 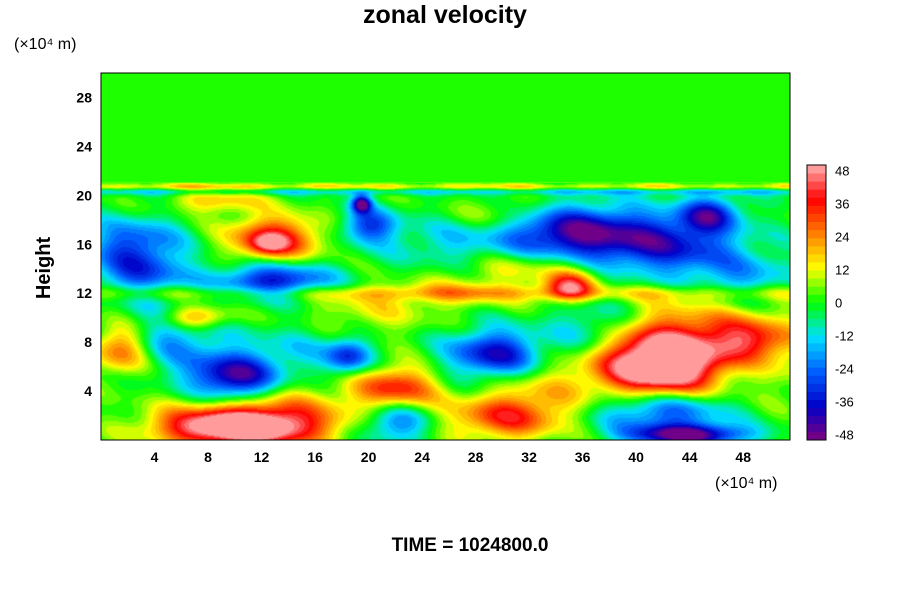 What do you see at coordinates (844, 369) in the screenshot?
I see `colorbar-tick-label: -24` at bounding box center [844, 369].